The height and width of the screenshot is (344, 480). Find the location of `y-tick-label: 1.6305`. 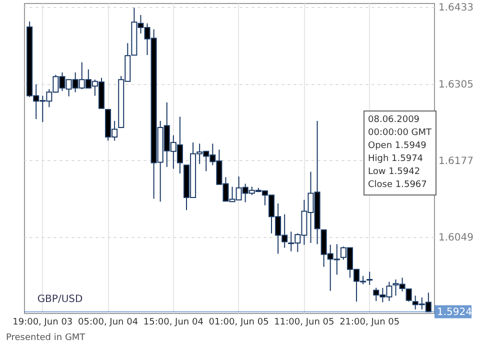

y-tick-label: 1.6305 is located at coordinates (456, 84).